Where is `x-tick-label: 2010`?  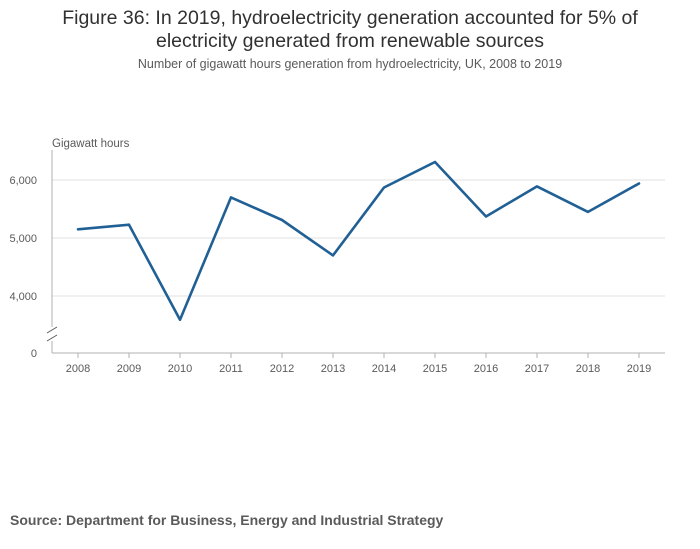
x-tick-label: 2010 is located at coordinates (180, 369).